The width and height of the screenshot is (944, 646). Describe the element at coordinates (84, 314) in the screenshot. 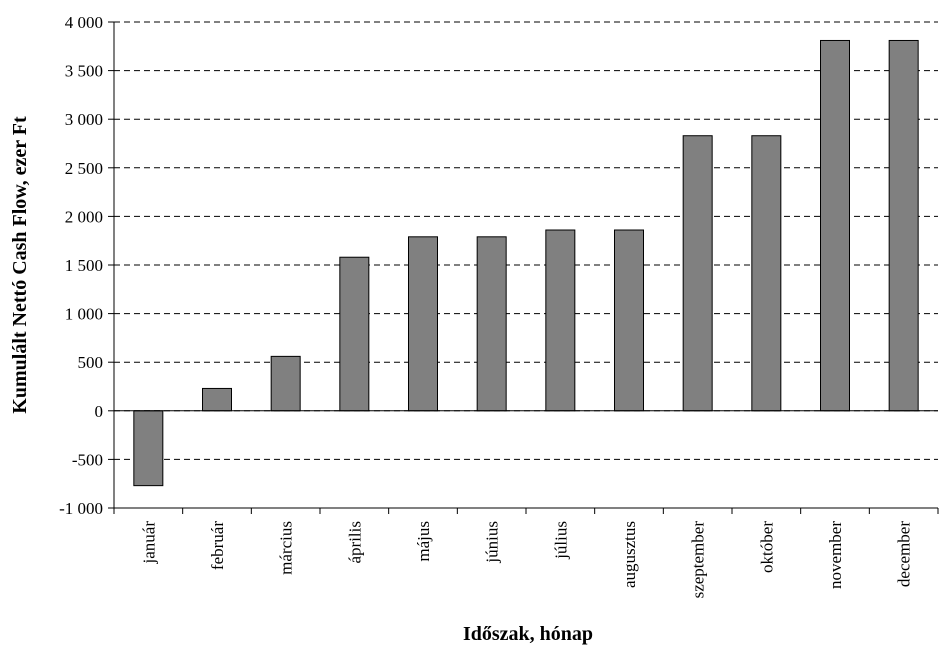

I see `y-tick-label: 1 000` at that location.